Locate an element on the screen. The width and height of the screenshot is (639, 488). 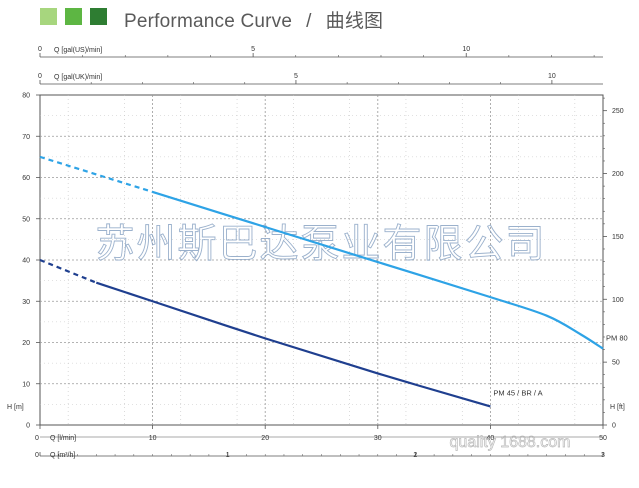
tick-label-x: 40 is located at coordinates (491, 438).